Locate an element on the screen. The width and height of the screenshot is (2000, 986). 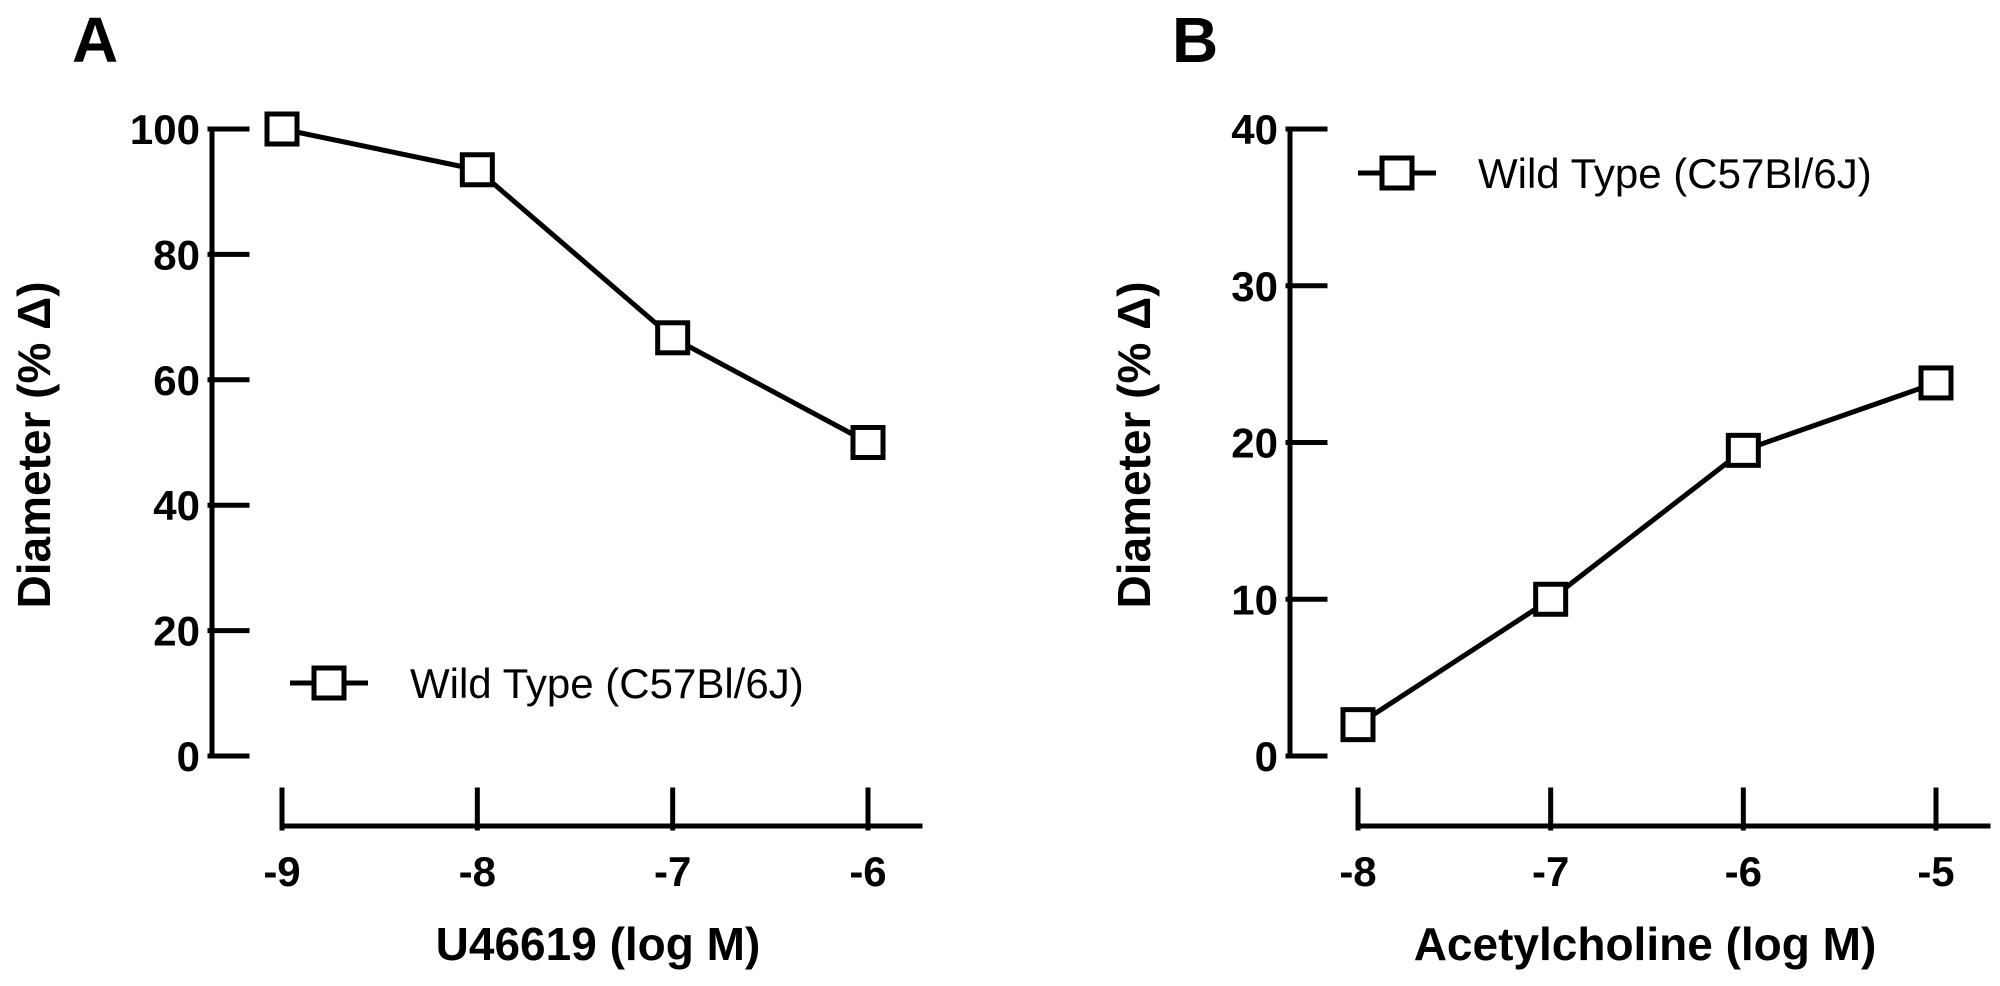
panel-b-x-axis-title: Acetylcholine (log M) is located at coordinates (1645, 944).